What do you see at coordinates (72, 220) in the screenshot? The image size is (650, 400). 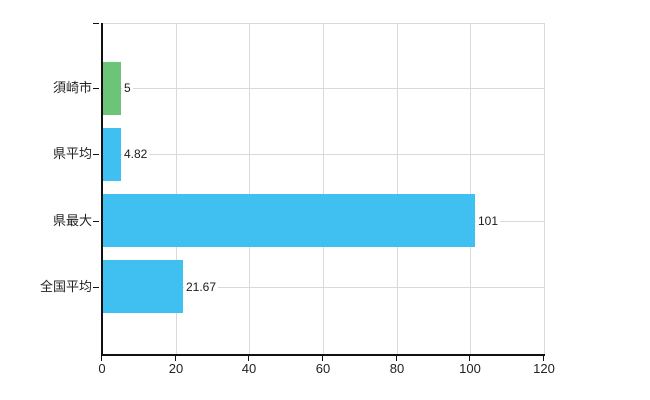 I see `category-label: 県最大` at bounding box center [72, 220].